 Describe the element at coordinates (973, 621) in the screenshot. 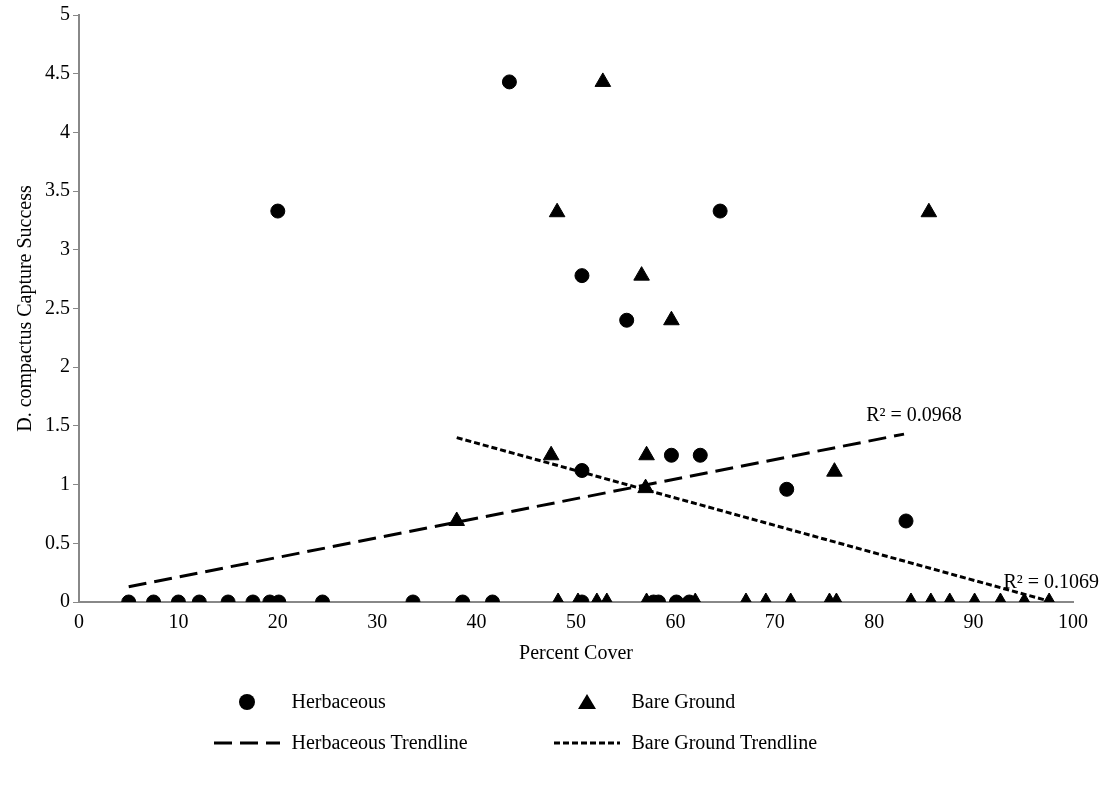

I see `x-tick-label: 90` at that location.